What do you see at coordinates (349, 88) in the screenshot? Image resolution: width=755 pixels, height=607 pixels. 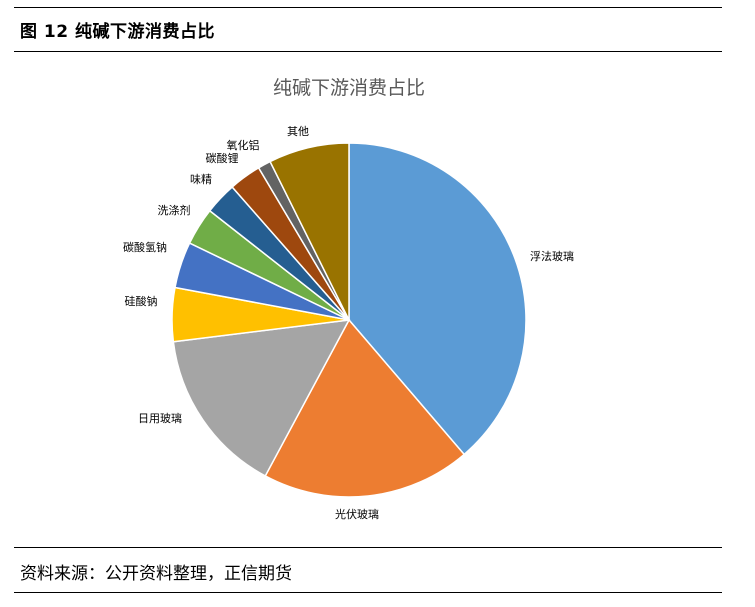 I see `chart-title: 纯碱下游消费占比` at bounding box center [349, 88].